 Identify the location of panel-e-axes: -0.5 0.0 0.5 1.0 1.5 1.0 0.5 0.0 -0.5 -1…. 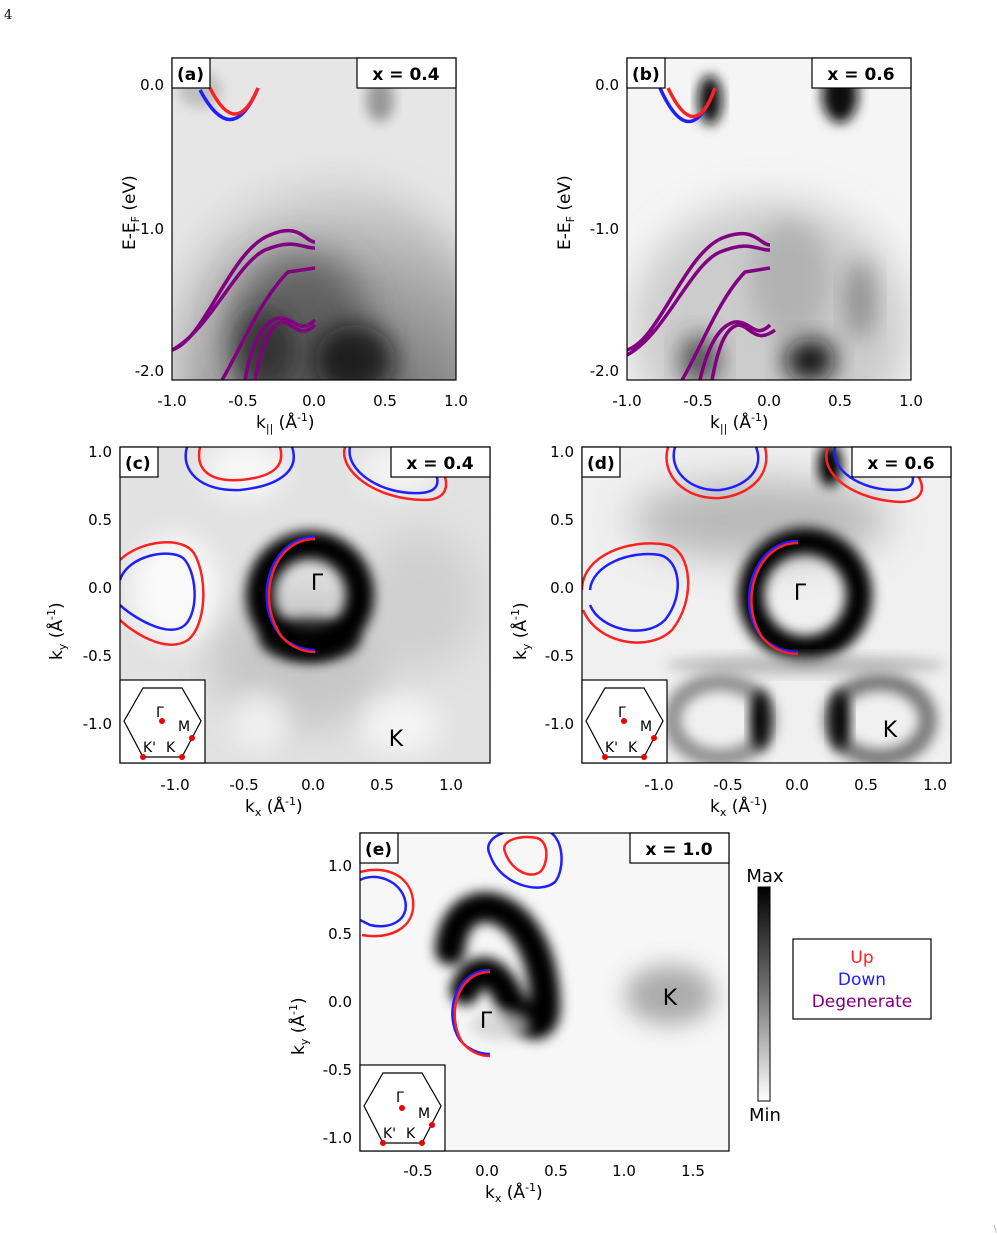
(496, 1031).